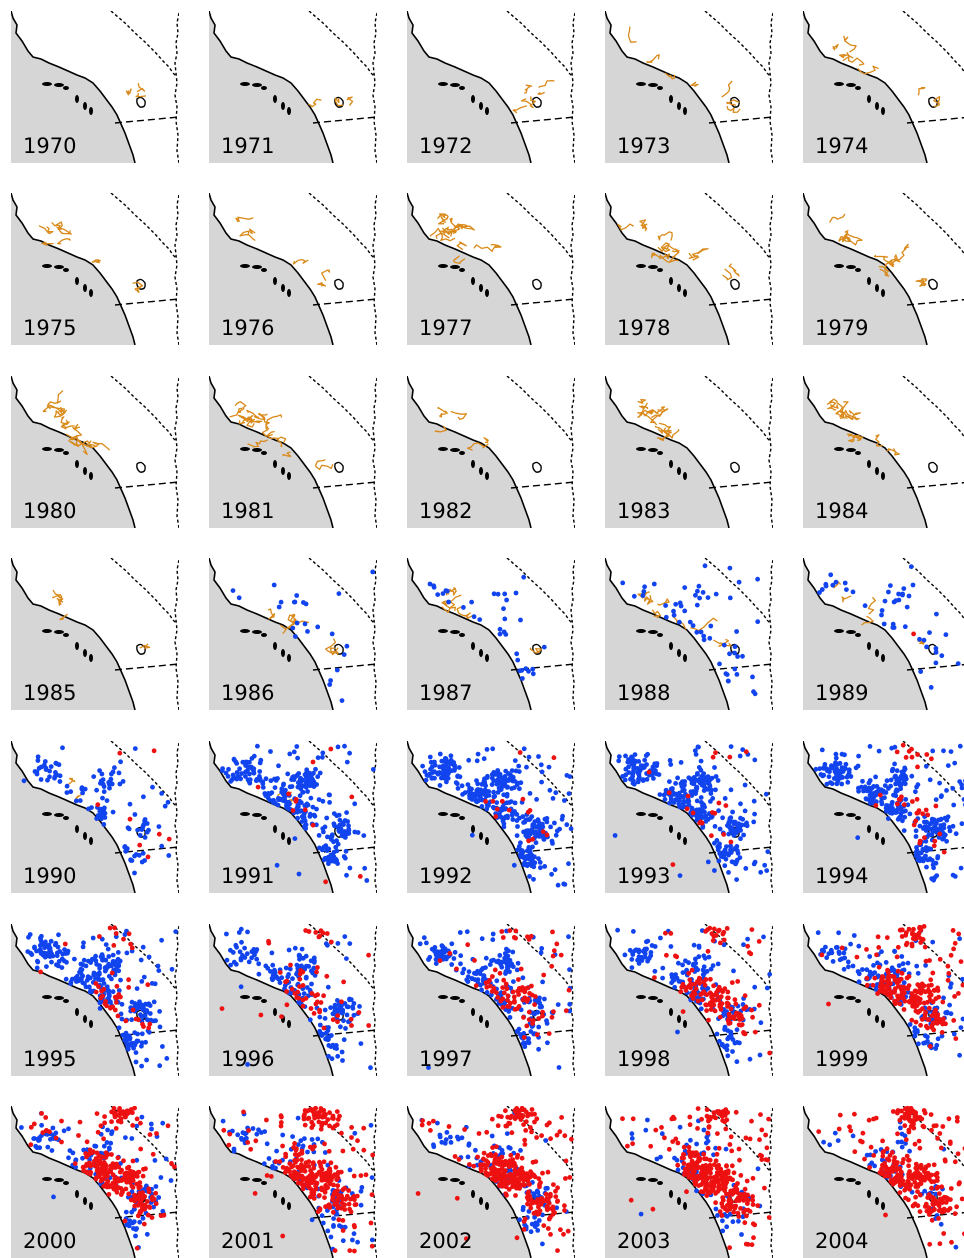 This screenshot has width=964, height=1258. I want to click on year-label: 1982, so click(445, 511).